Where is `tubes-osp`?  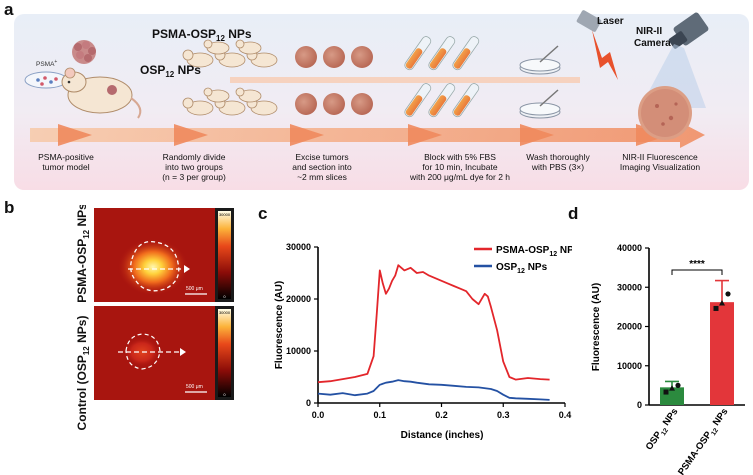 tubes-osp is located at coordinates (442, 100).